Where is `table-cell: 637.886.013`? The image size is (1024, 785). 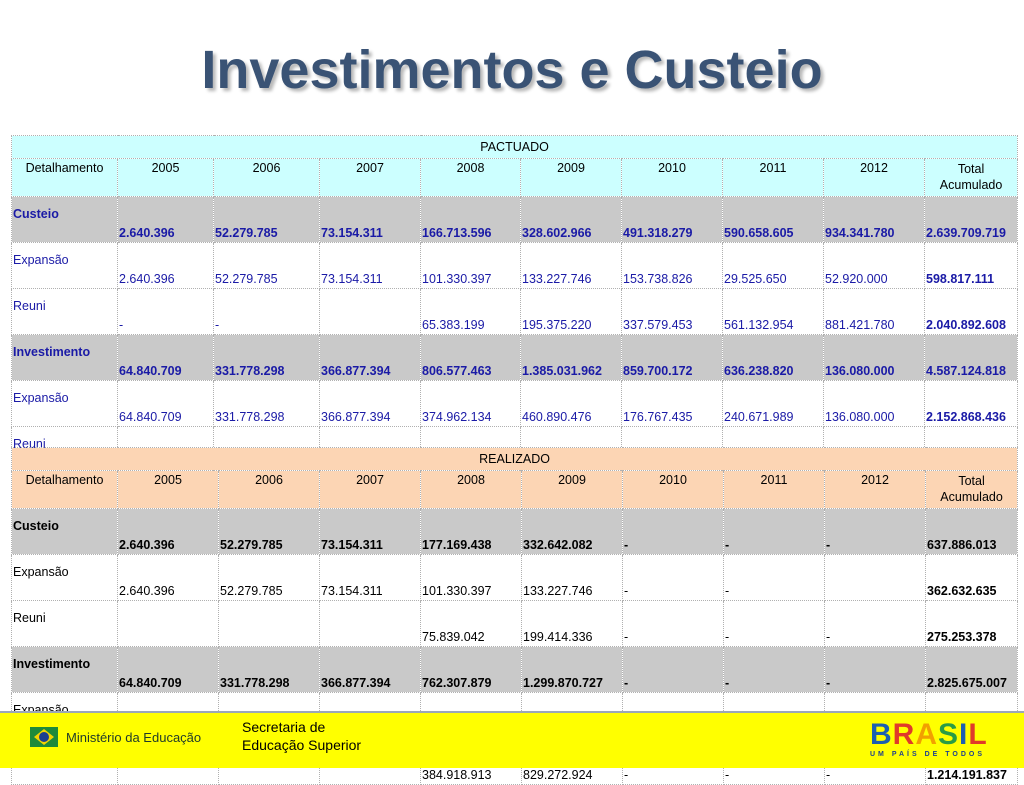 table-cell: 637.886.013 is located at coordinates (971, 531).